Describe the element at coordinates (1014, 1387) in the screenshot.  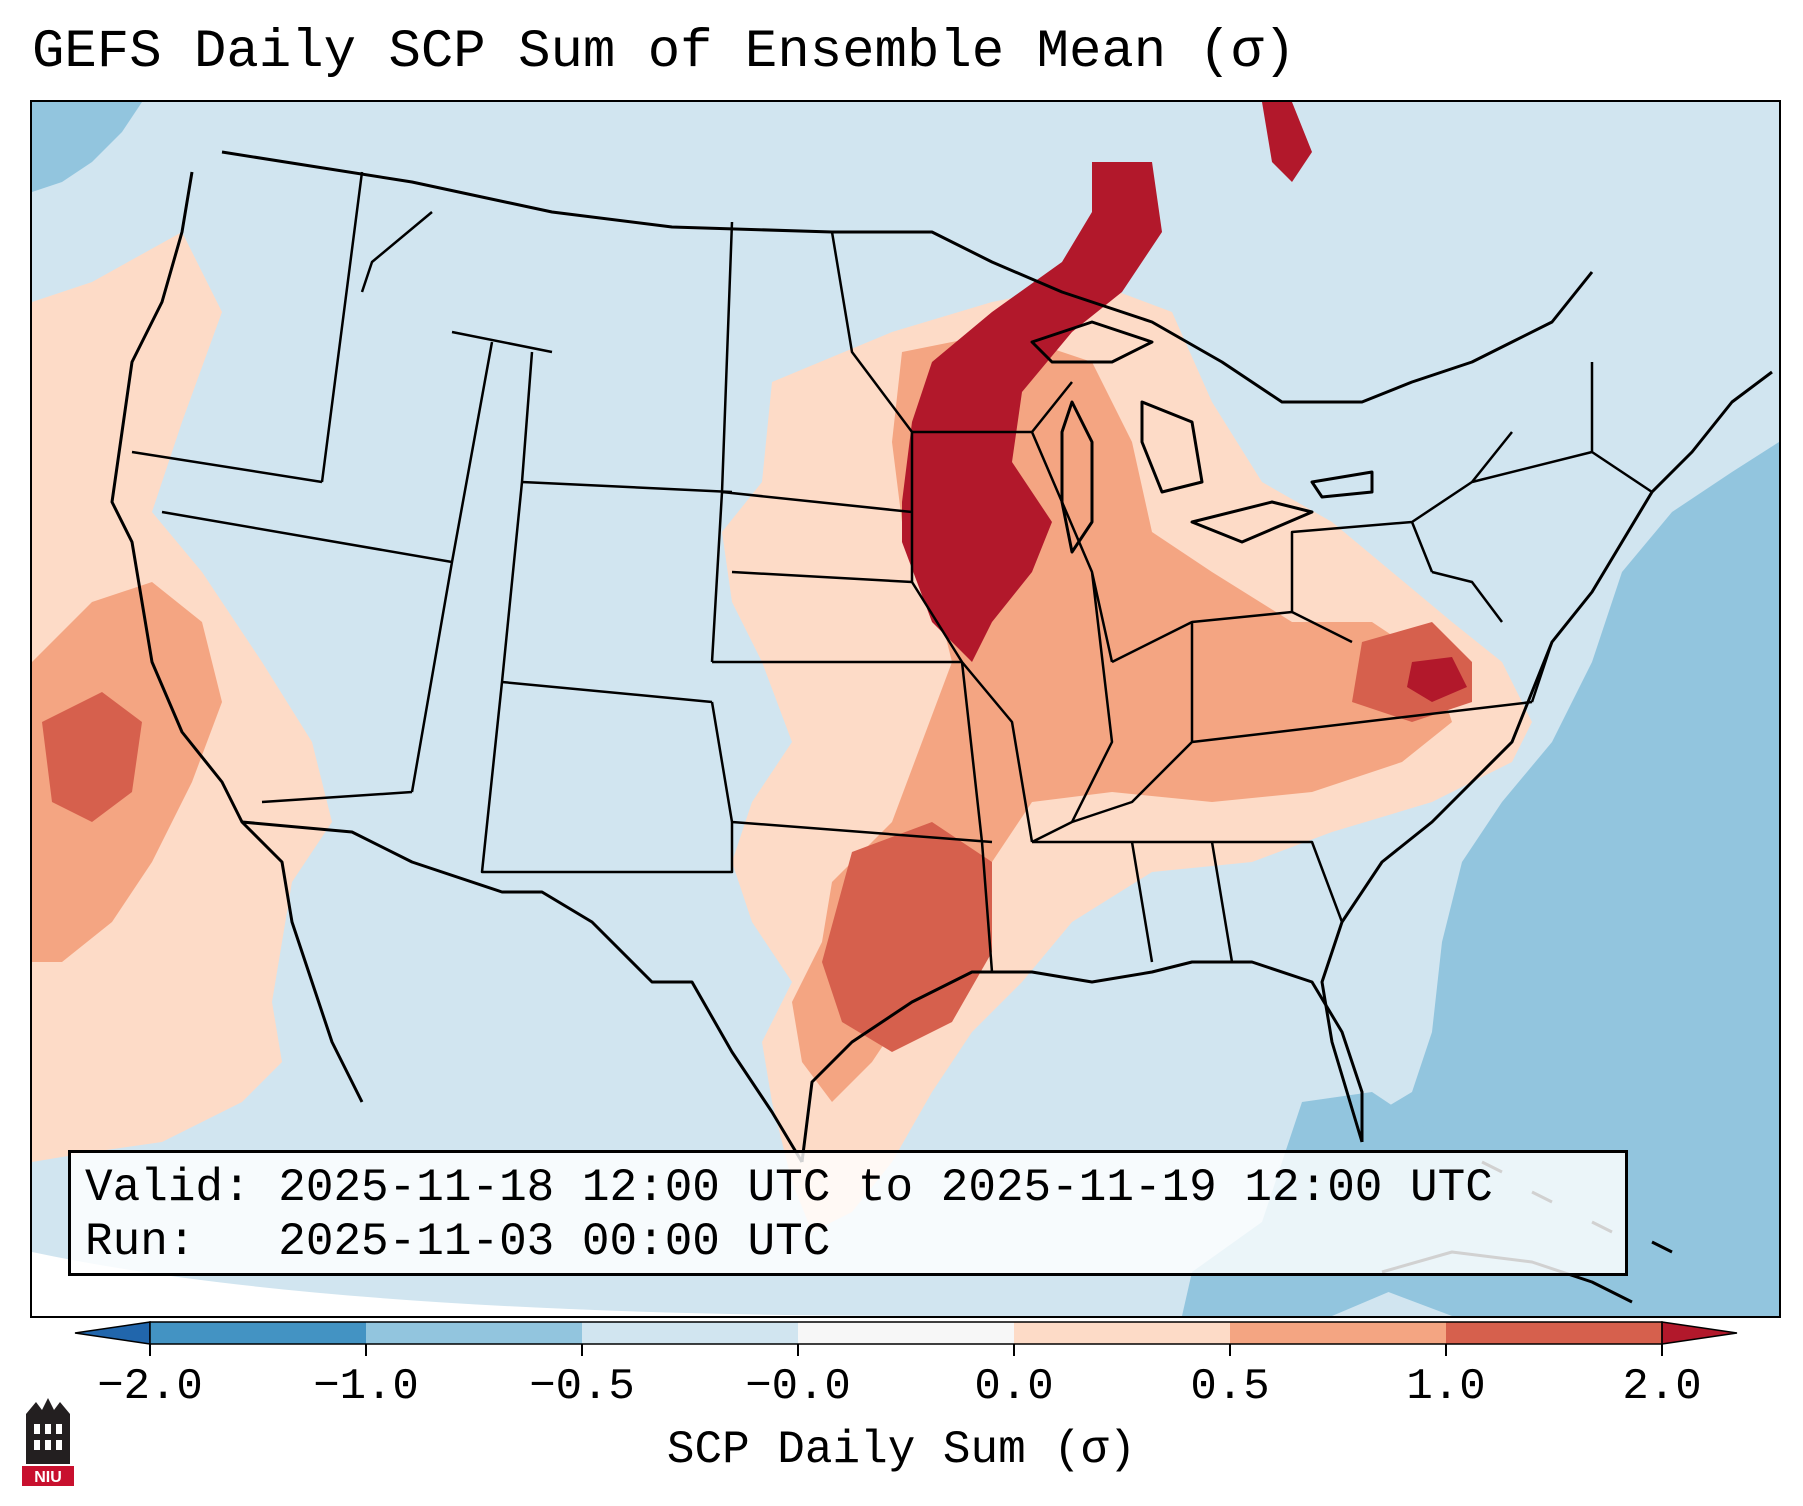
I see `colorbar-tick-label: 0.0` at that location.